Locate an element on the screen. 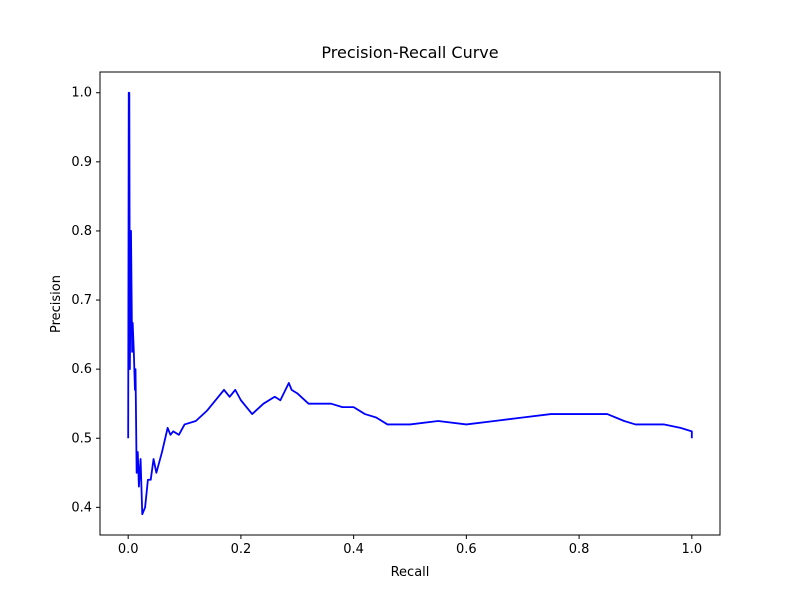 This screenshot has height=600, width=800. y-tick-label: 0.7 is located at coordinates (81, 300).